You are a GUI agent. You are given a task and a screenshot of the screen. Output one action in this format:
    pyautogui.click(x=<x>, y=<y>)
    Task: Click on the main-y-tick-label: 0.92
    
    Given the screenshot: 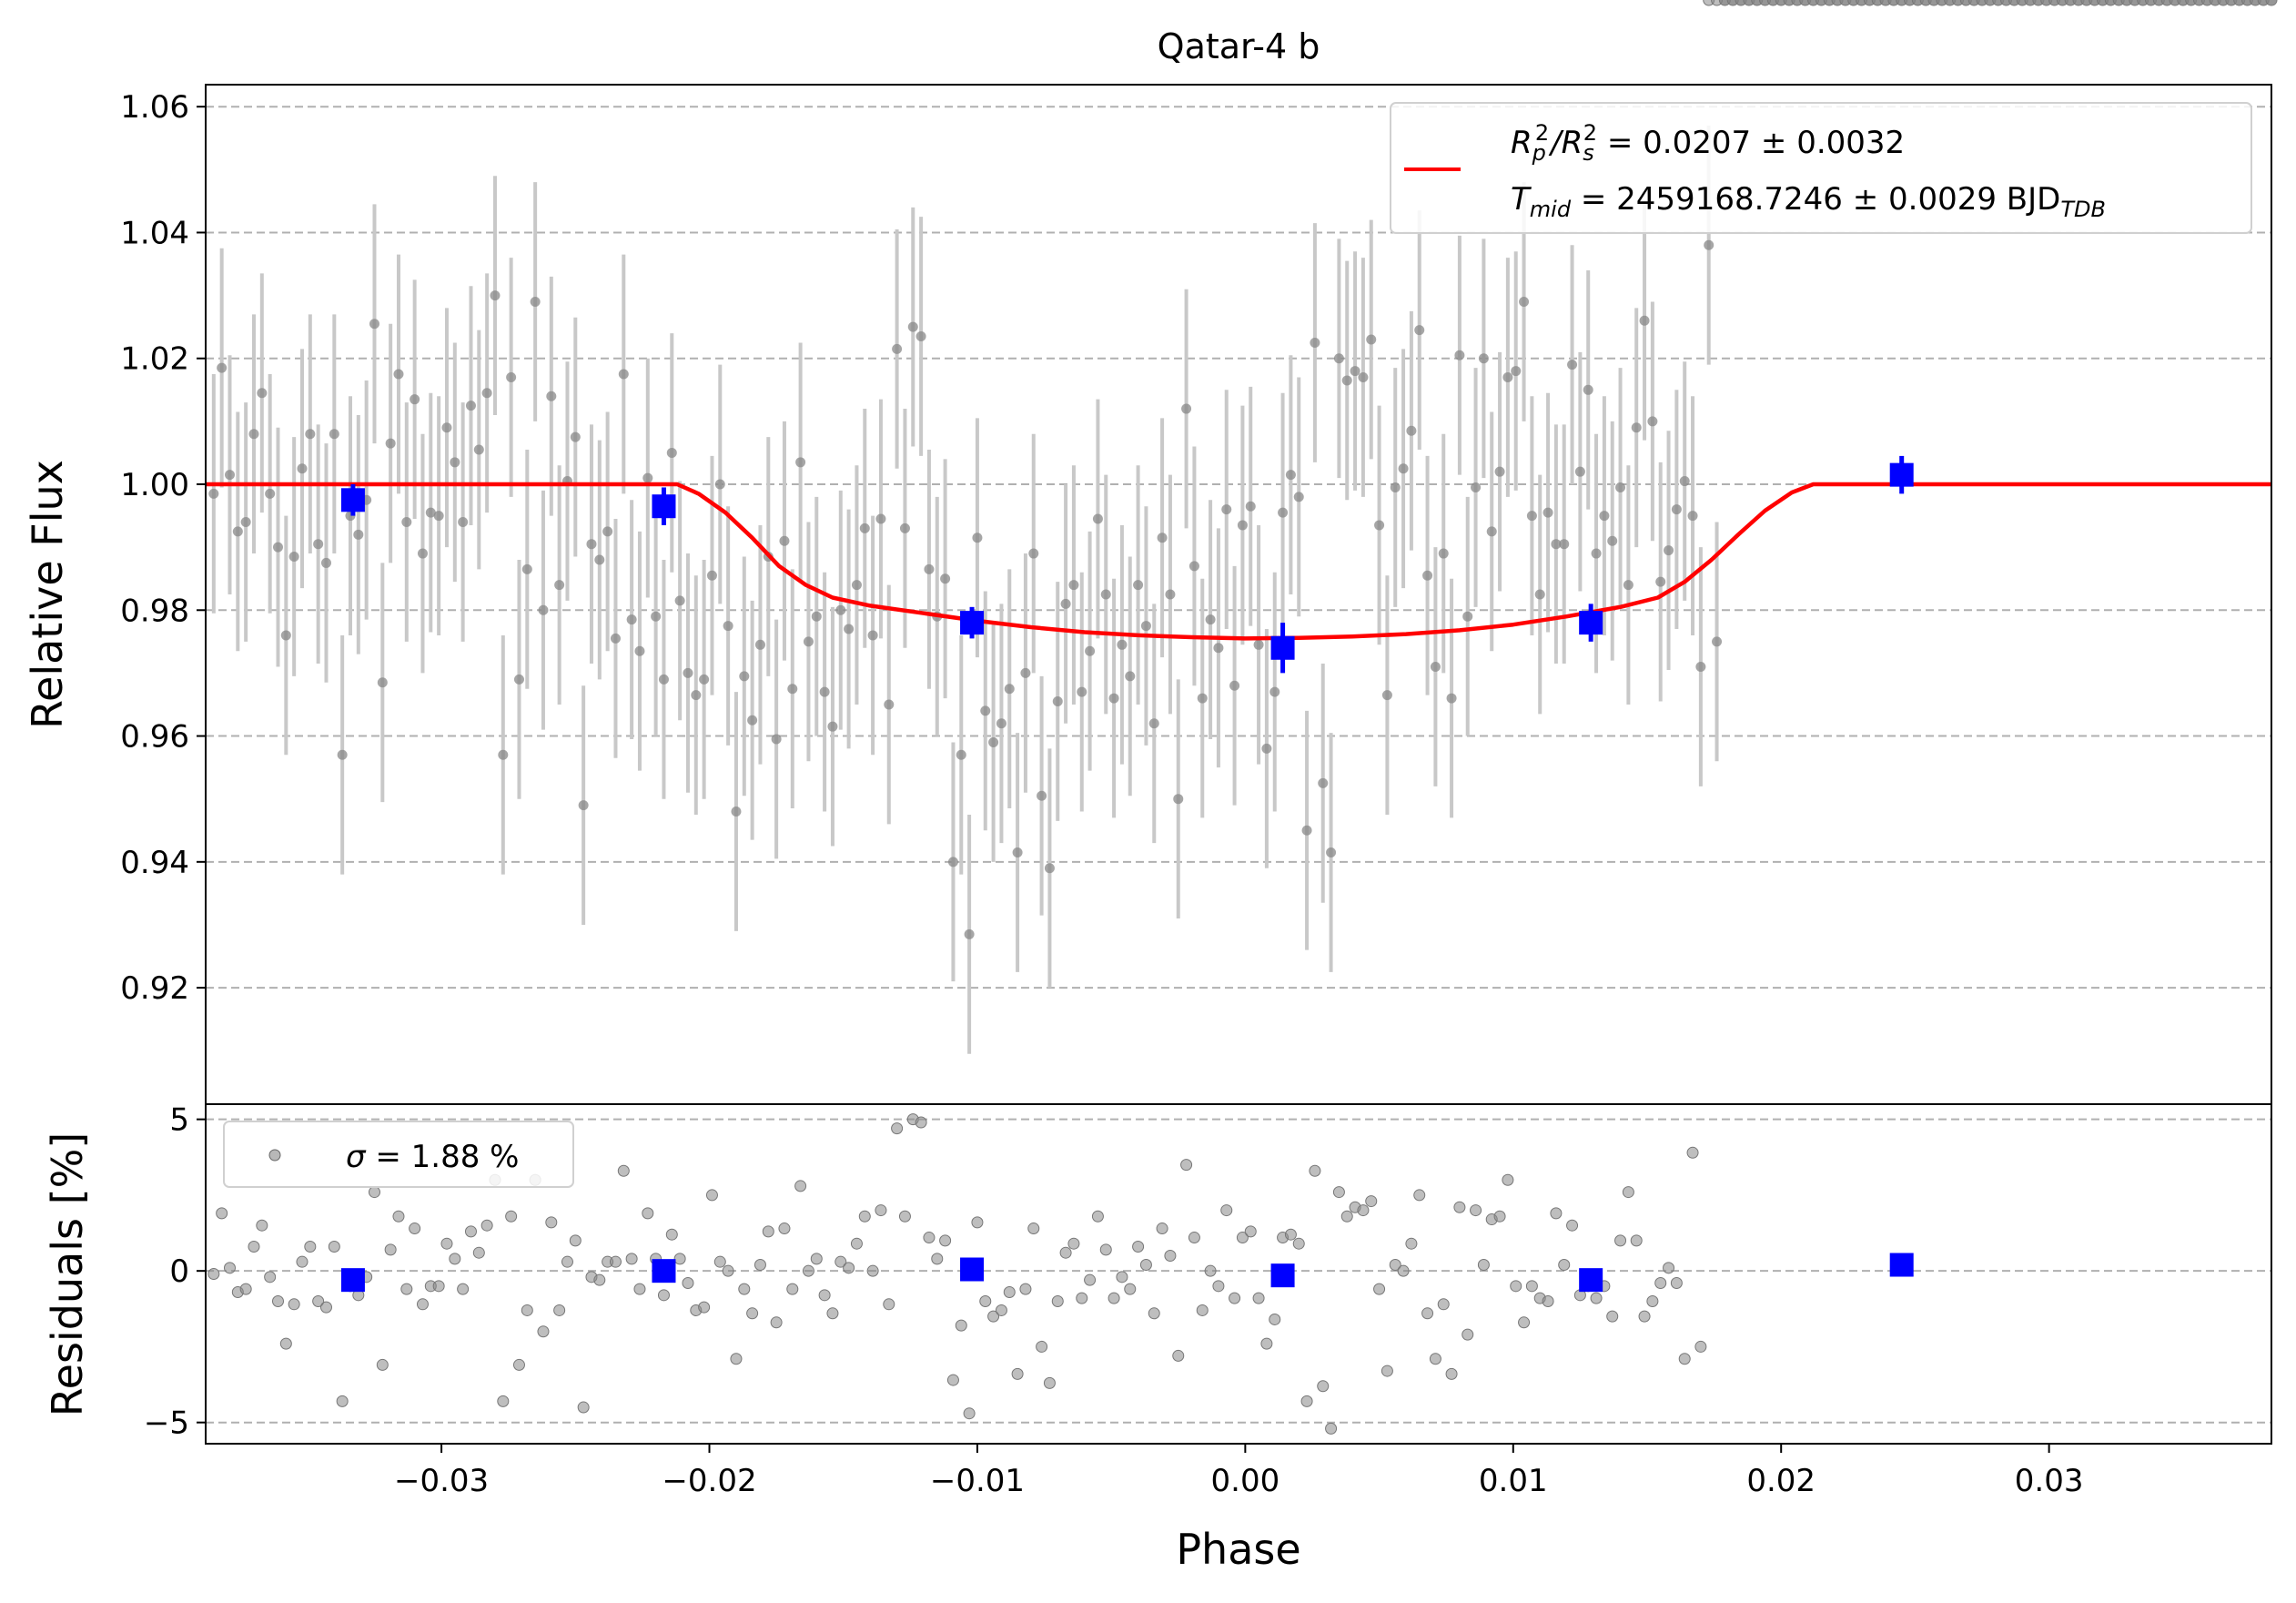 What is the action you would take?
    pyautogui.click(x=155, y=988)
    